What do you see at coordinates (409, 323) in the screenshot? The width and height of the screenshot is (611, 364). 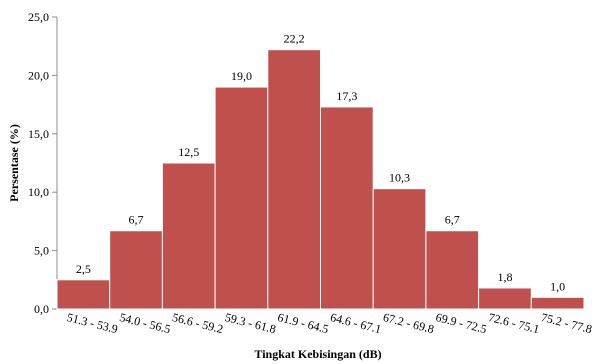 I see `x-tick-label: 67.2 - 69.8` at bounding box center [409, 323].